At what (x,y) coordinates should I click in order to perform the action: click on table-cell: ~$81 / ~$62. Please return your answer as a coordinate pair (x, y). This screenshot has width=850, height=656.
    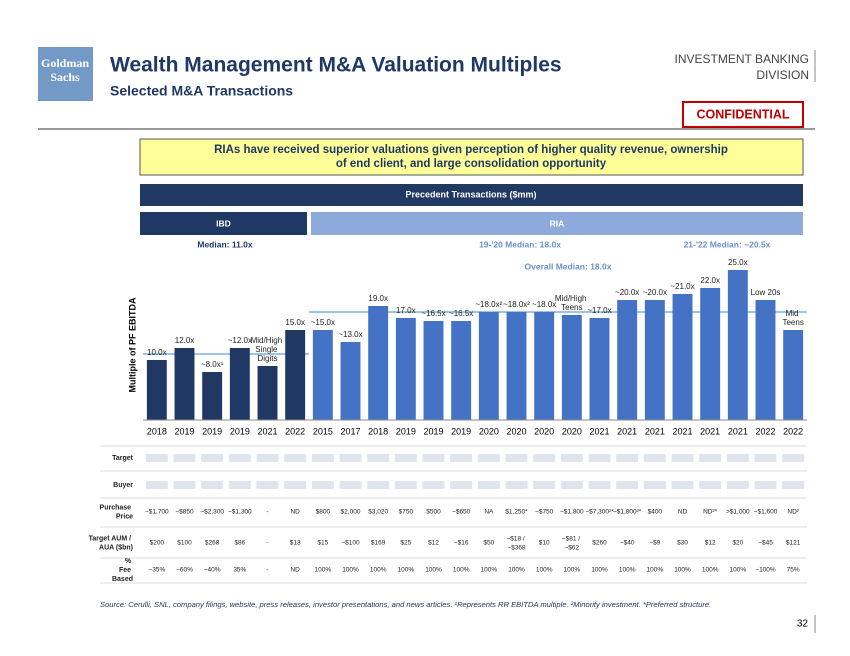
    Looking at the image, I should click on (572, 543).